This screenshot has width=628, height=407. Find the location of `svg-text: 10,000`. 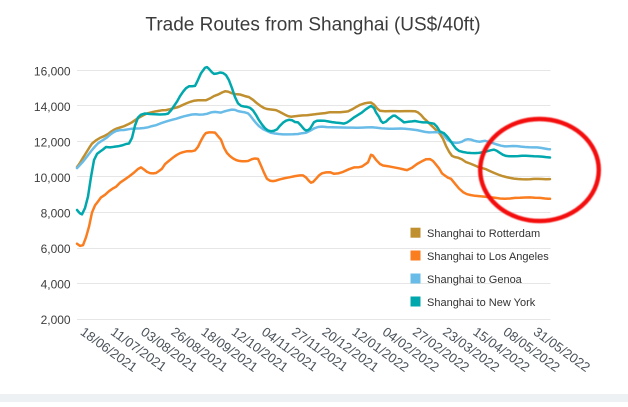

svg-text: 10,000 is located at coordinates (52, 178).